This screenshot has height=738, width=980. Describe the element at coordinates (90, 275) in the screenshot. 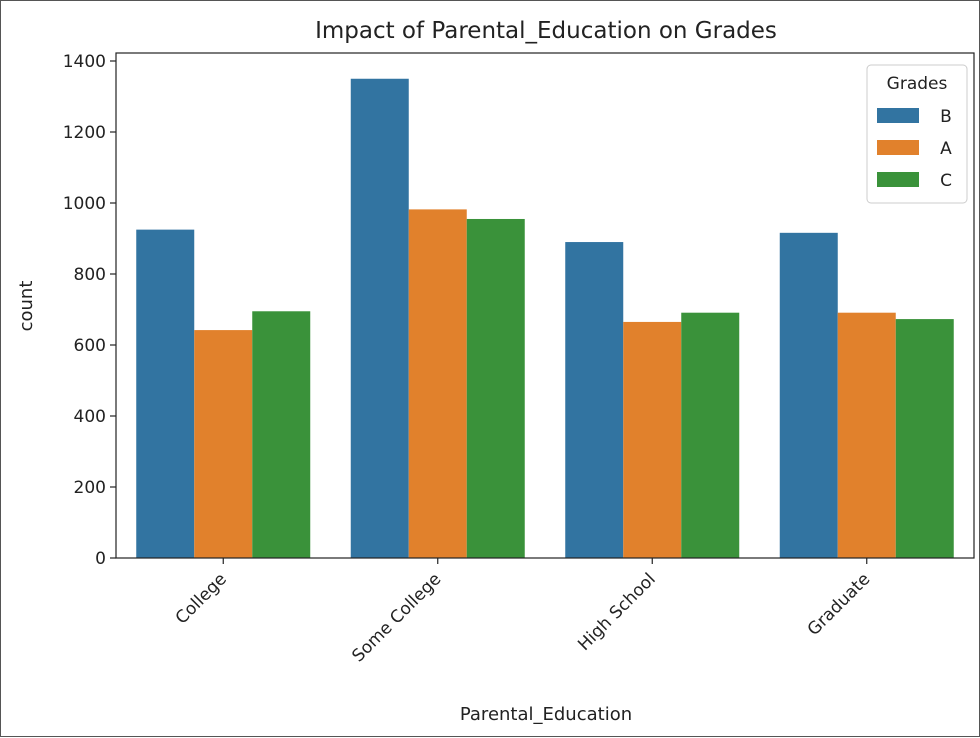

I see `y-tick-label: 800` at that location.